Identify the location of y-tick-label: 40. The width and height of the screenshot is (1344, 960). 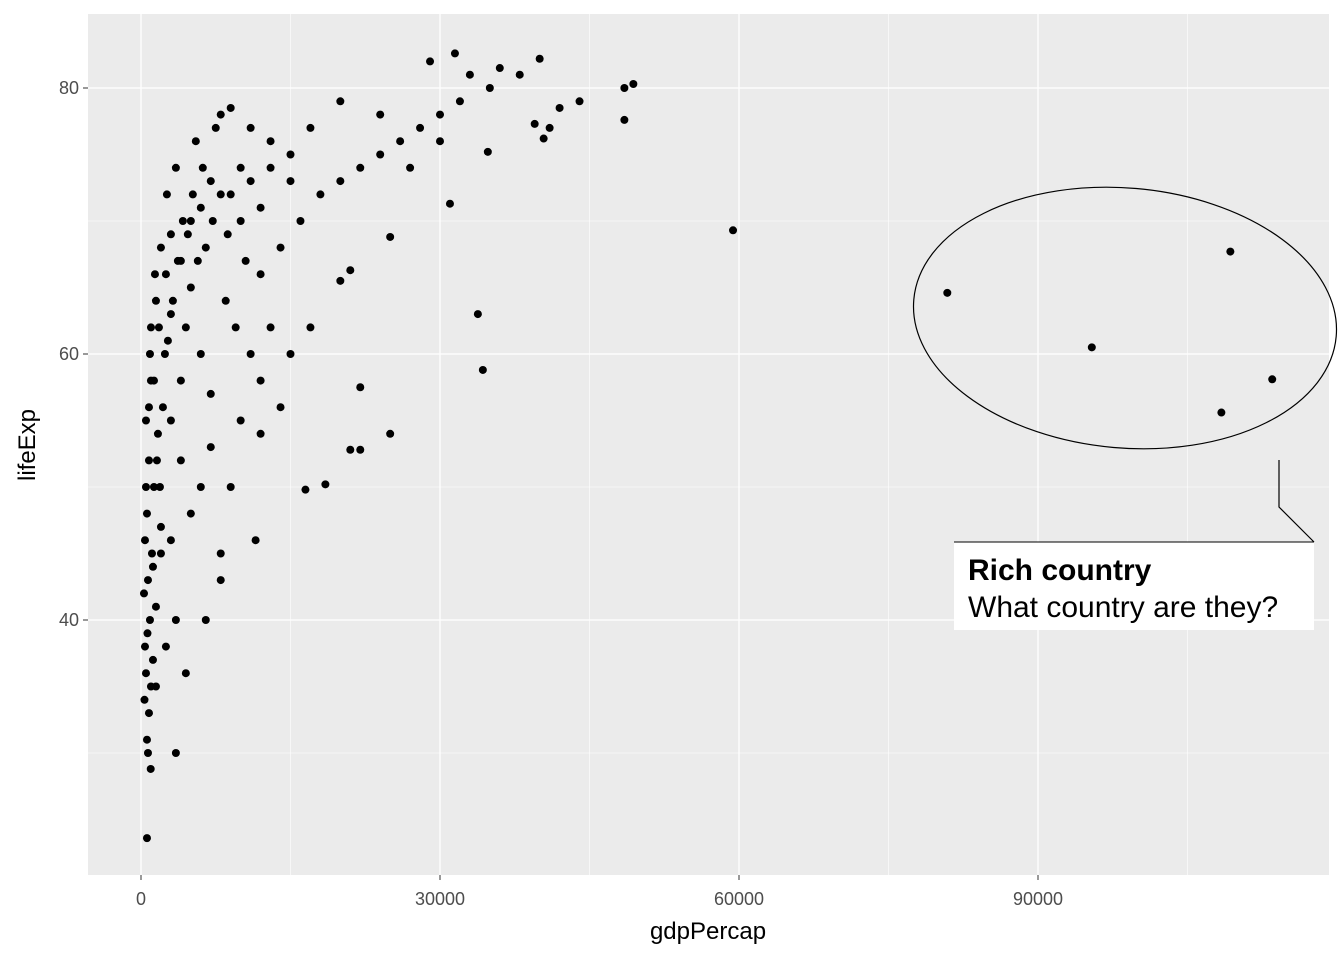
(69, 620).